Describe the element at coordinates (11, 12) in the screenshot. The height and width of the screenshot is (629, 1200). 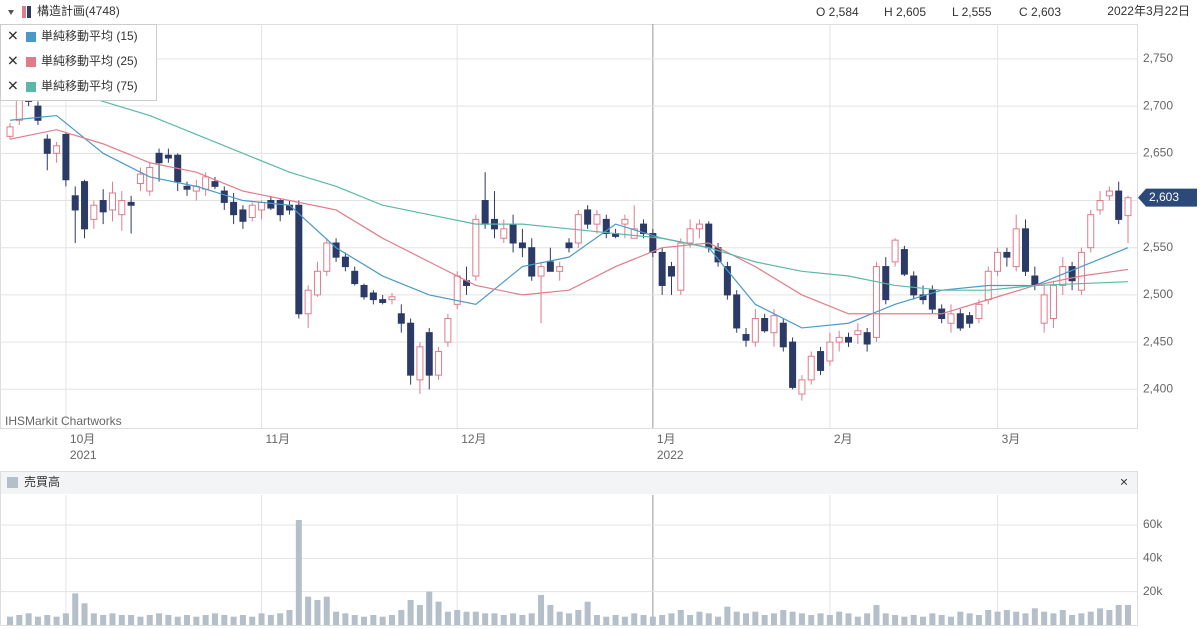
I see `dropdown-icon` at that location.